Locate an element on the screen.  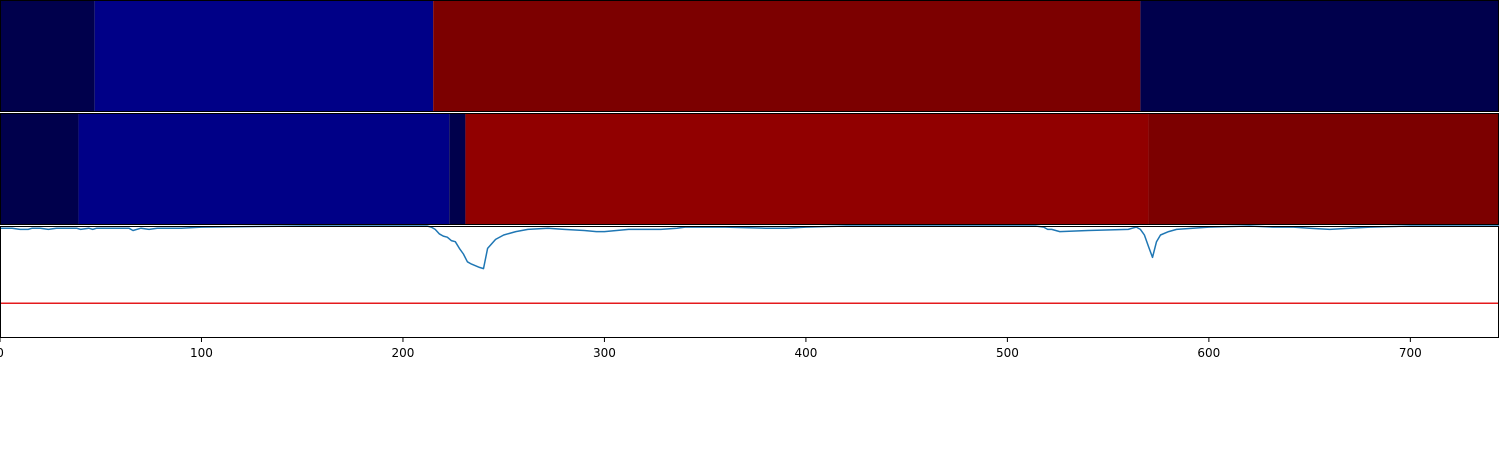
x-tick-label: 400 is located at coordinates (805, 353).